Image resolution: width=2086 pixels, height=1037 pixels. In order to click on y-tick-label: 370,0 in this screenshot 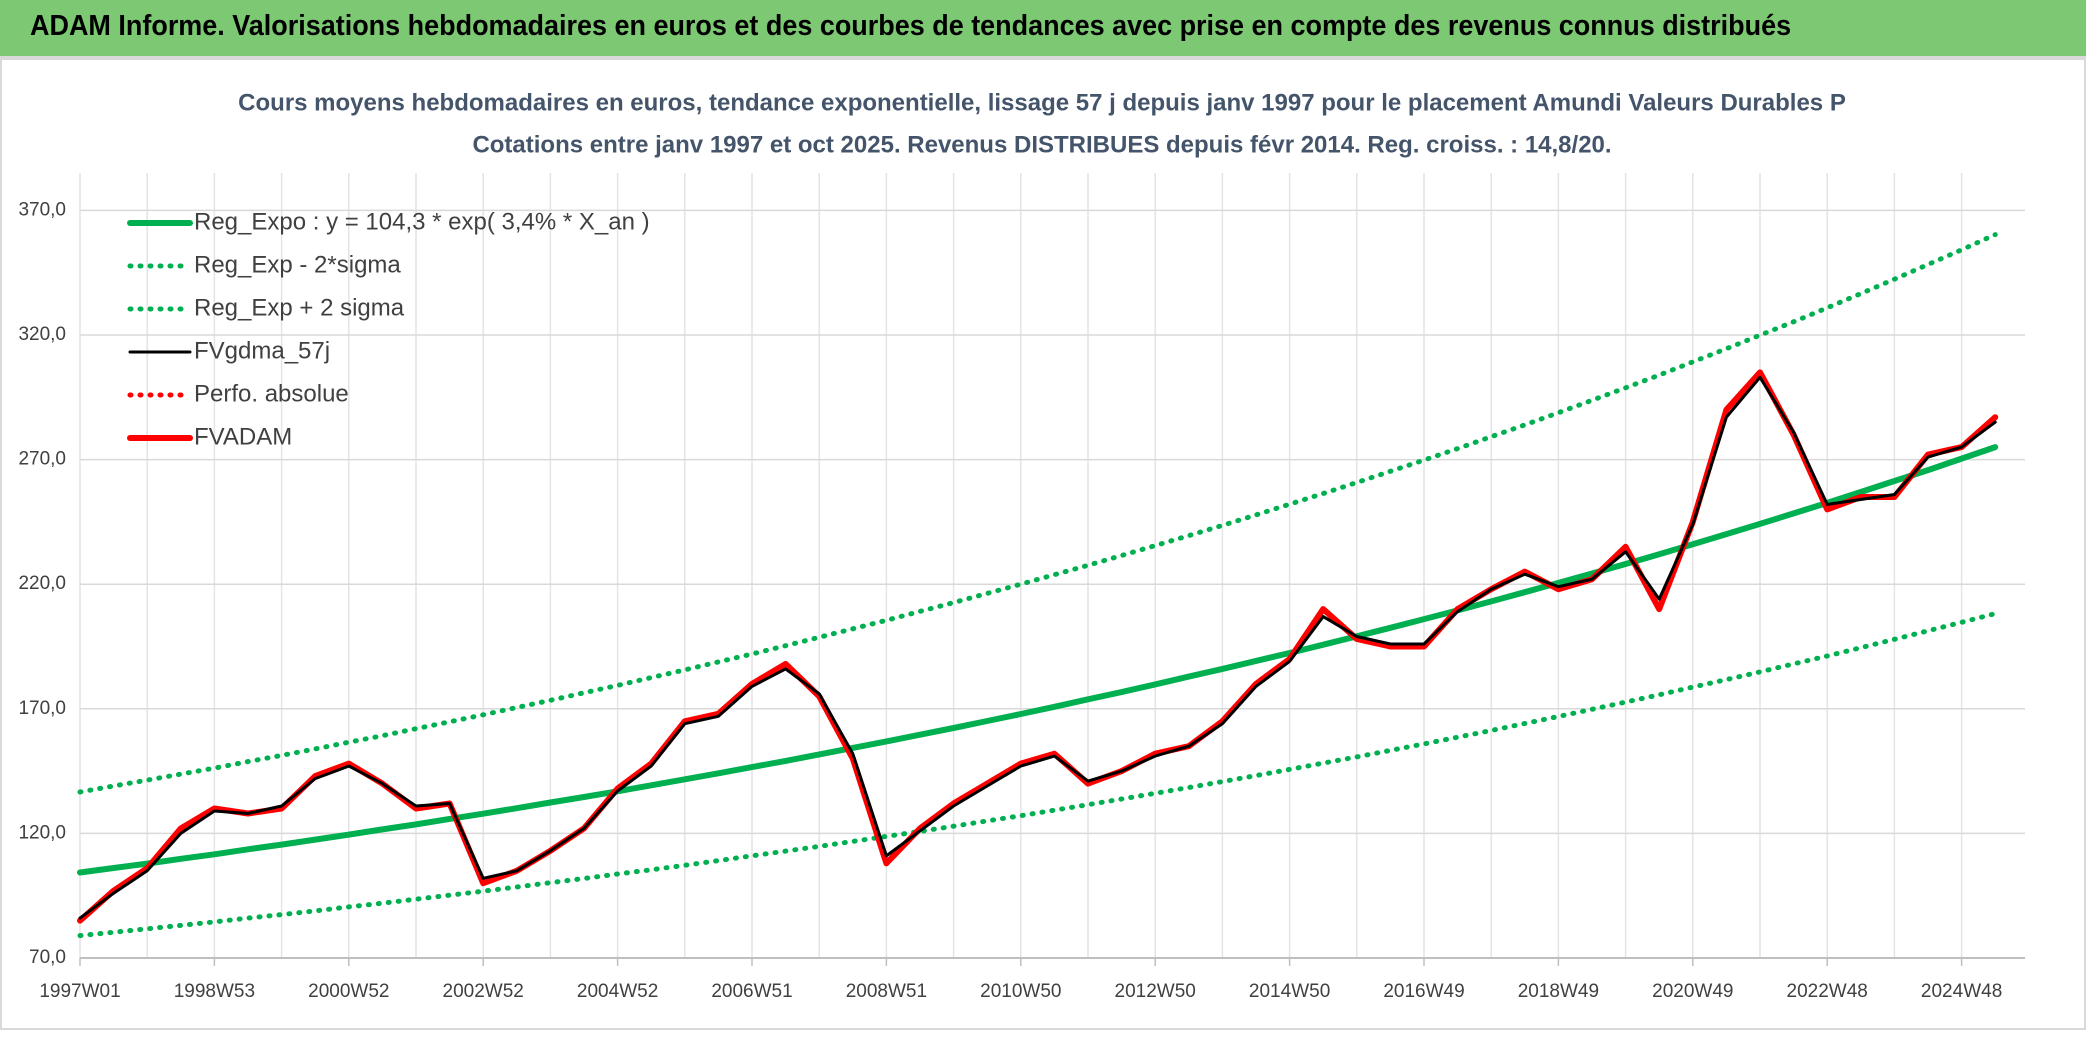, I will do `click(42, 209)`.